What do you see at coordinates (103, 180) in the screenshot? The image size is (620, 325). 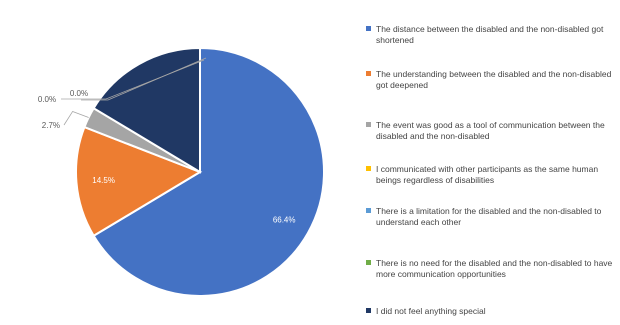 I see `data-label: 14.5%` at bounding box center [103, 180].